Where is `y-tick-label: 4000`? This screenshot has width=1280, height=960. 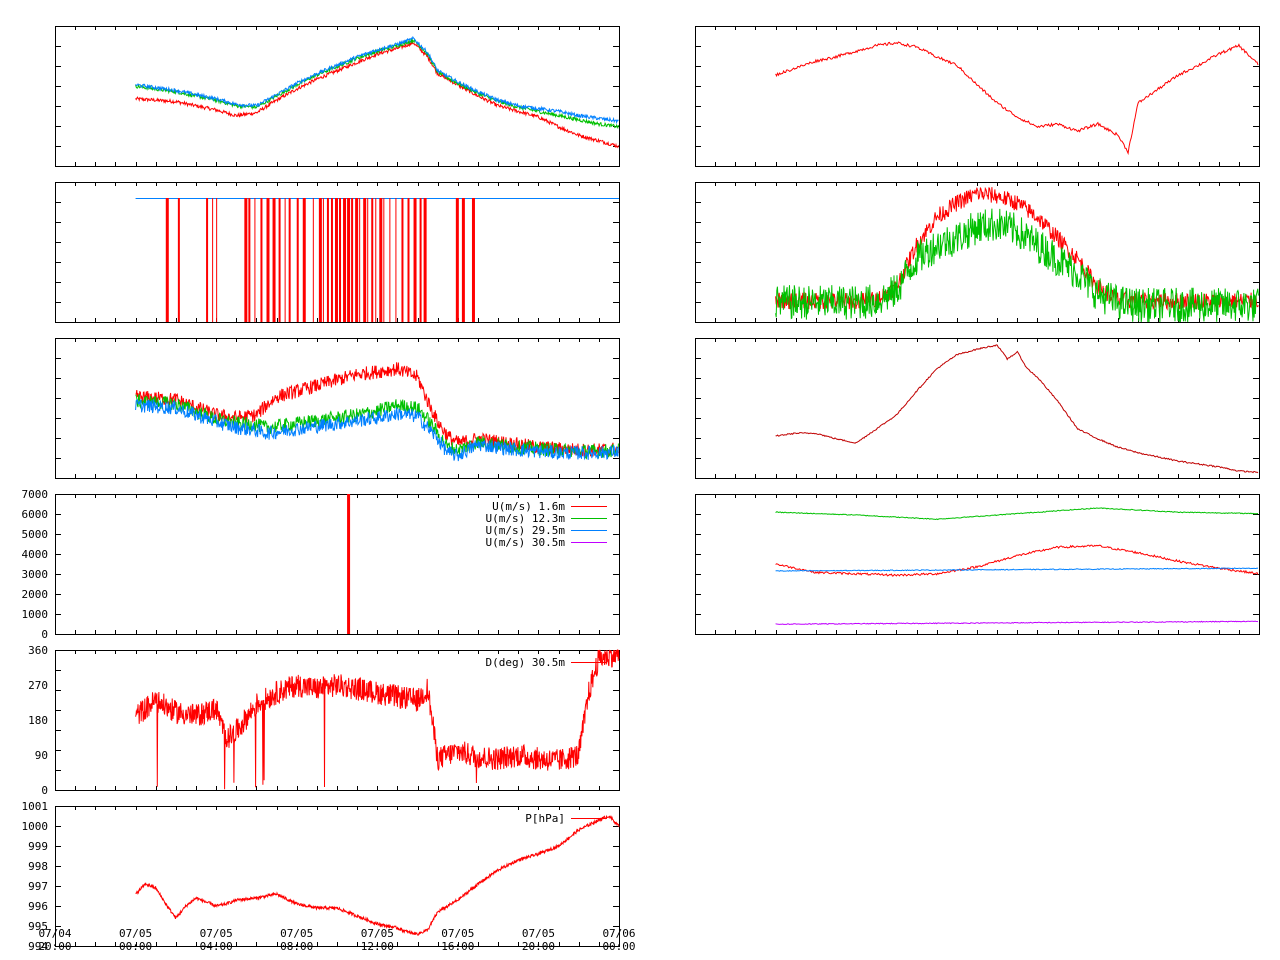 y-tick-label: 4000 is located at coordinates (35, 554).